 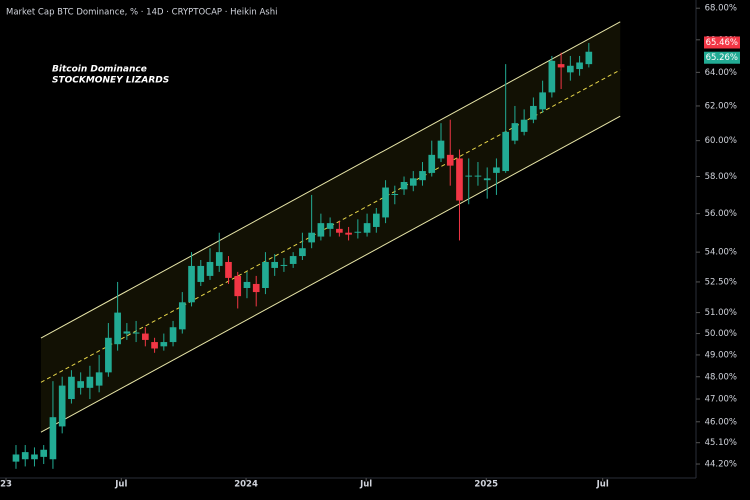 What do you see at coordinates (721, 313) in the screenshot?
I see `y-tick-label: 51.00%` at bounding box center [721, 313].